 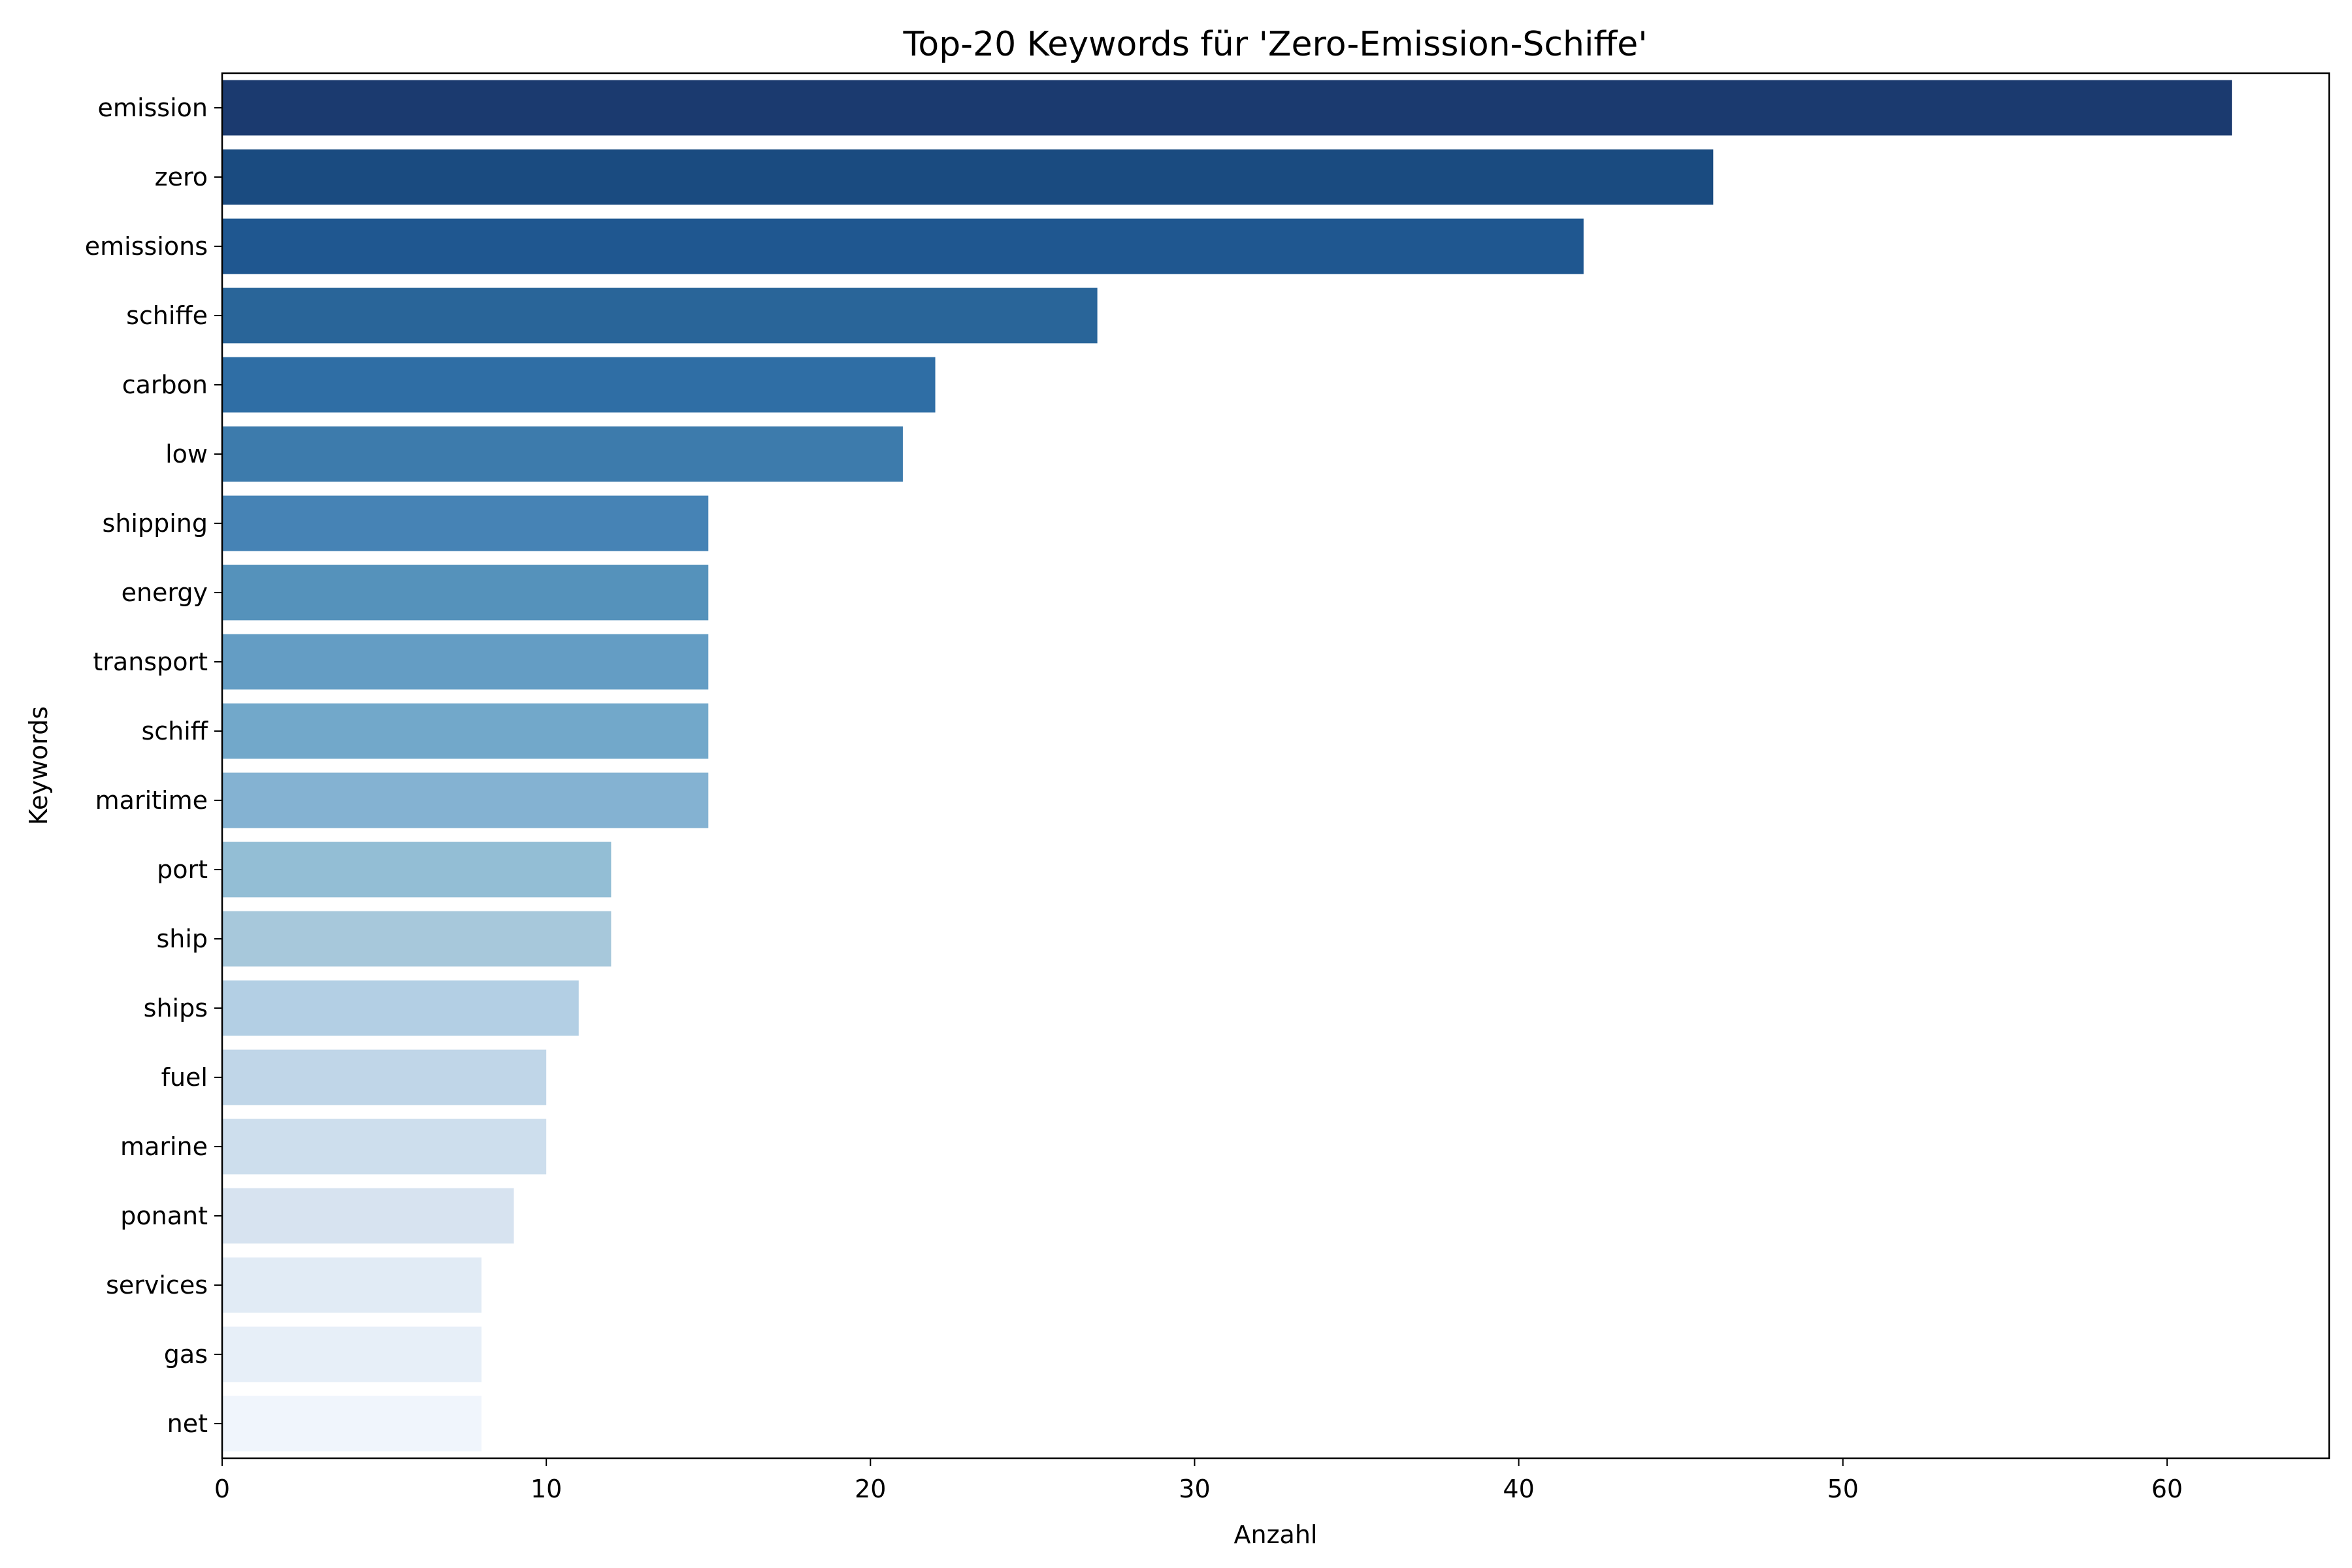 What do you see at coordinates (2167, 1489) in the screenshot?
I see `x-tick-label: 60` at bounding box center [2167, 1489].